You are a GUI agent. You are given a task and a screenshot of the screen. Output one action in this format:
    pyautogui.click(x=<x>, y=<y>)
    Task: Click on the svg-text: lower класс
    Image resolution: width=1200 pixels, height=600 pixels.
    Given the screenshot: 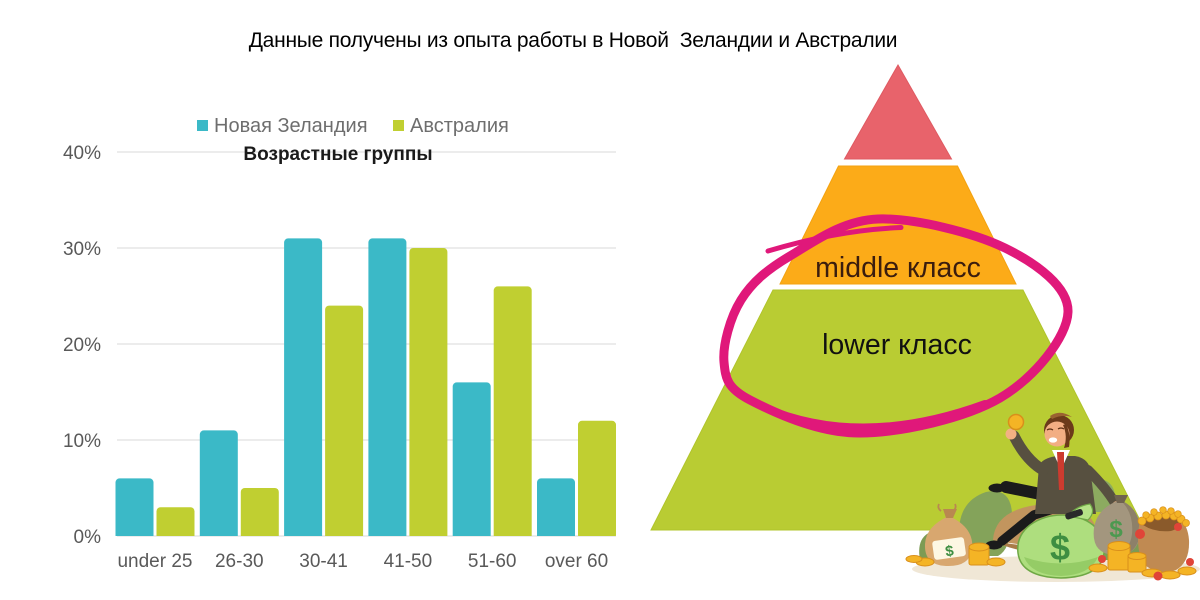 What is the action you would take?
    pyautogui.click(x=897, y=345)
    